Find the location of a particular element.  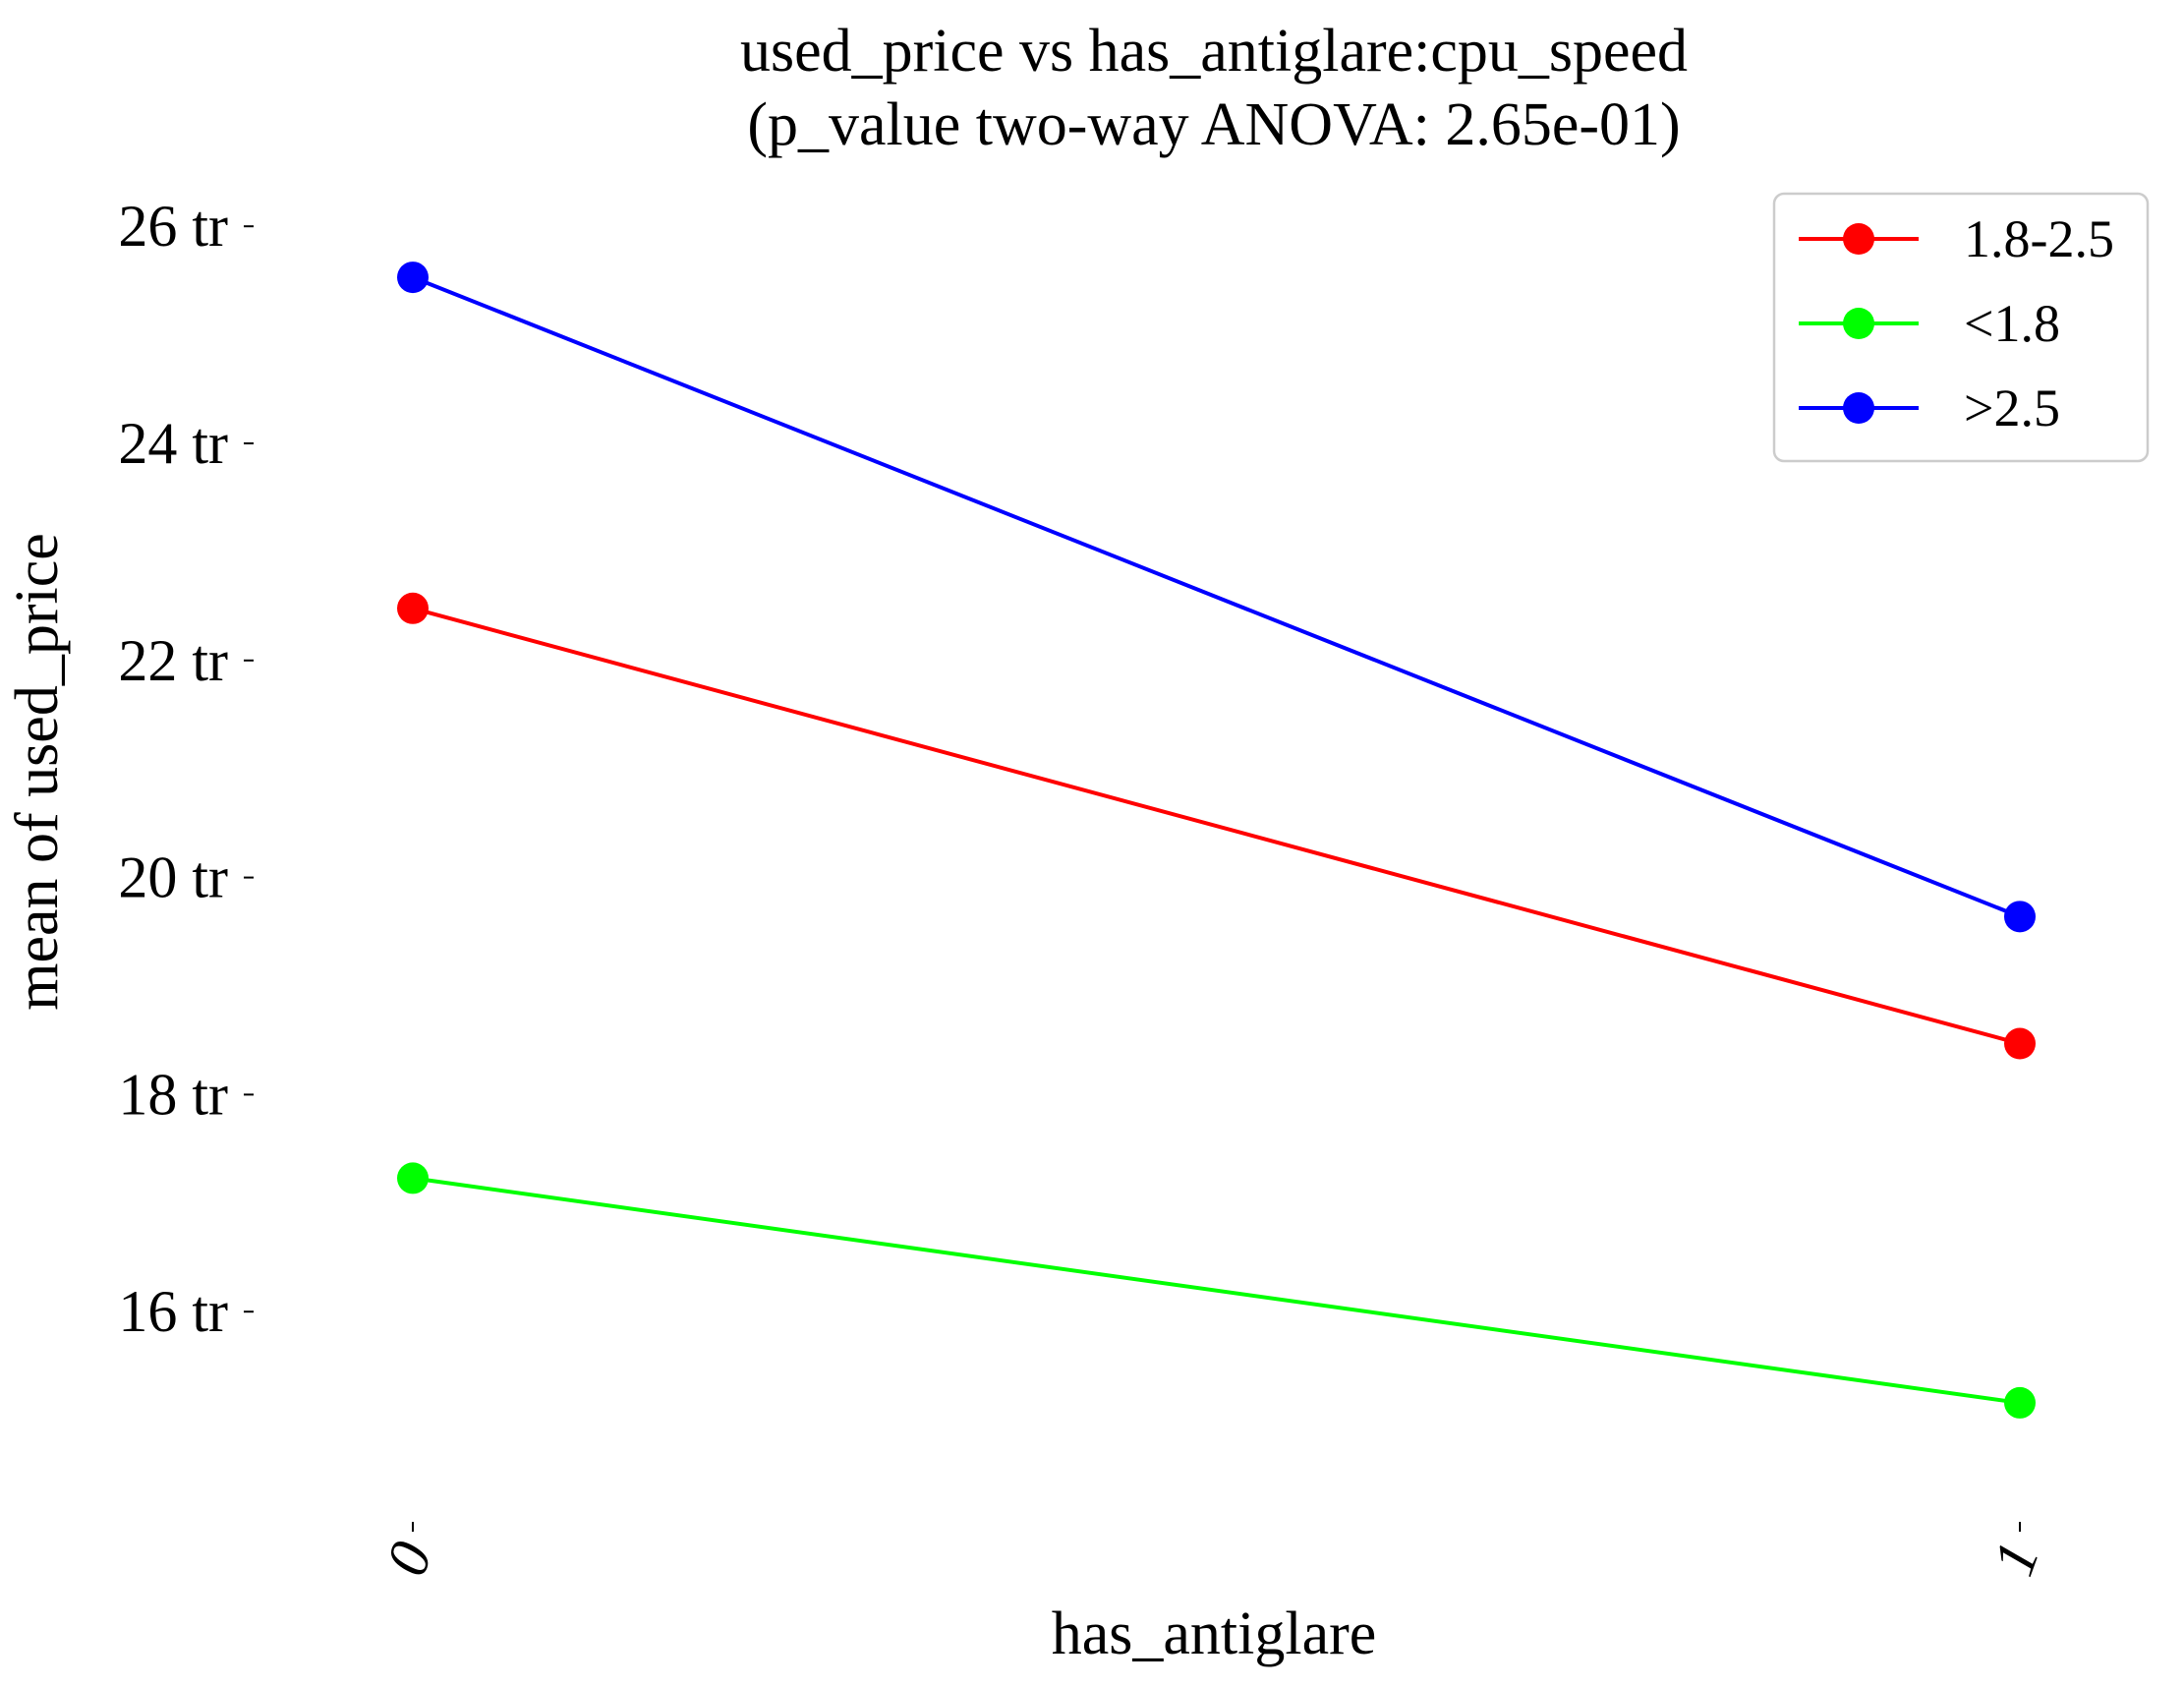

series-line is located at coordinates (1216, 1290).